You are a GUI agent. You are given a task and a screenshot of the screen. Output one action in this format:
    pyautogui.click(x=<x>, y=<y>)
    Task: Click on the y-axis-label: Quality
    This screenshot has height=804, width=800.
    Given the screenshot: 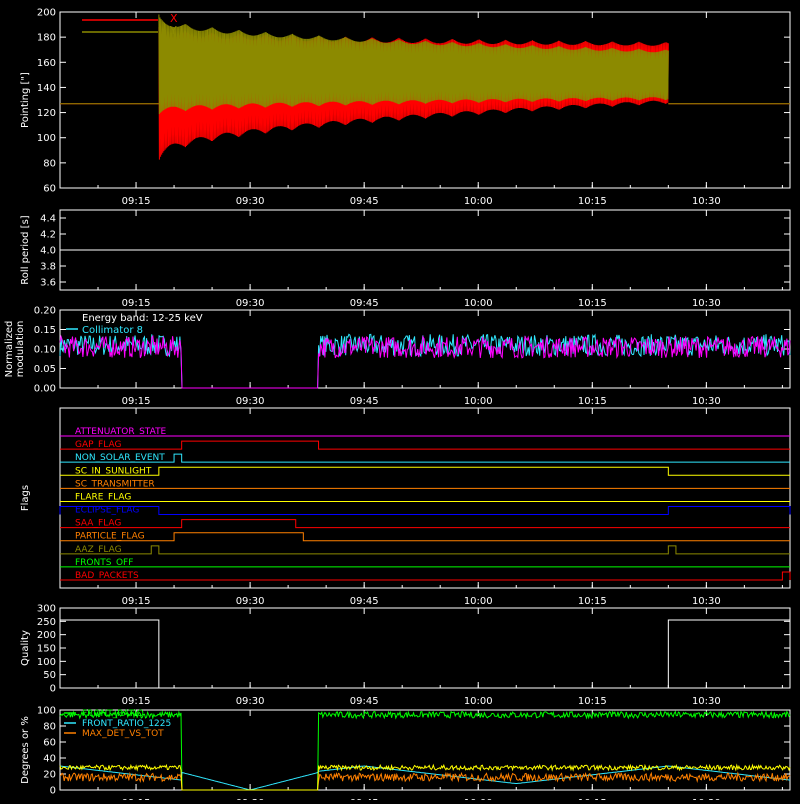 What is the action you would take?
    pyautogui.click(x=25, y=648)
    